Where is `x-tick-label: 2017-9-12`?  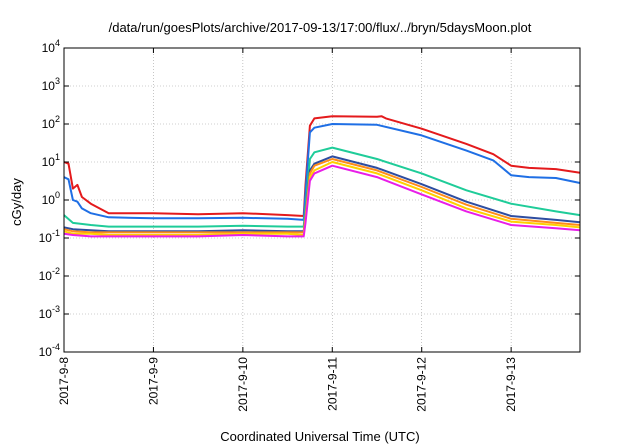 x-tick-label: 2017-9-12 is located at coordinates (422, 384).